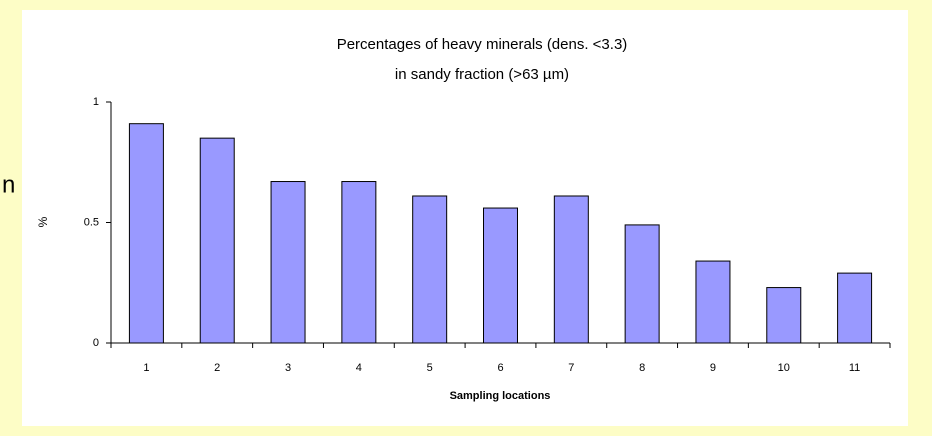 The image size is (932, 436). Describe the element at coordinates (854, 368) in the screenshot. I see `x-tick-label: 11` at that location.